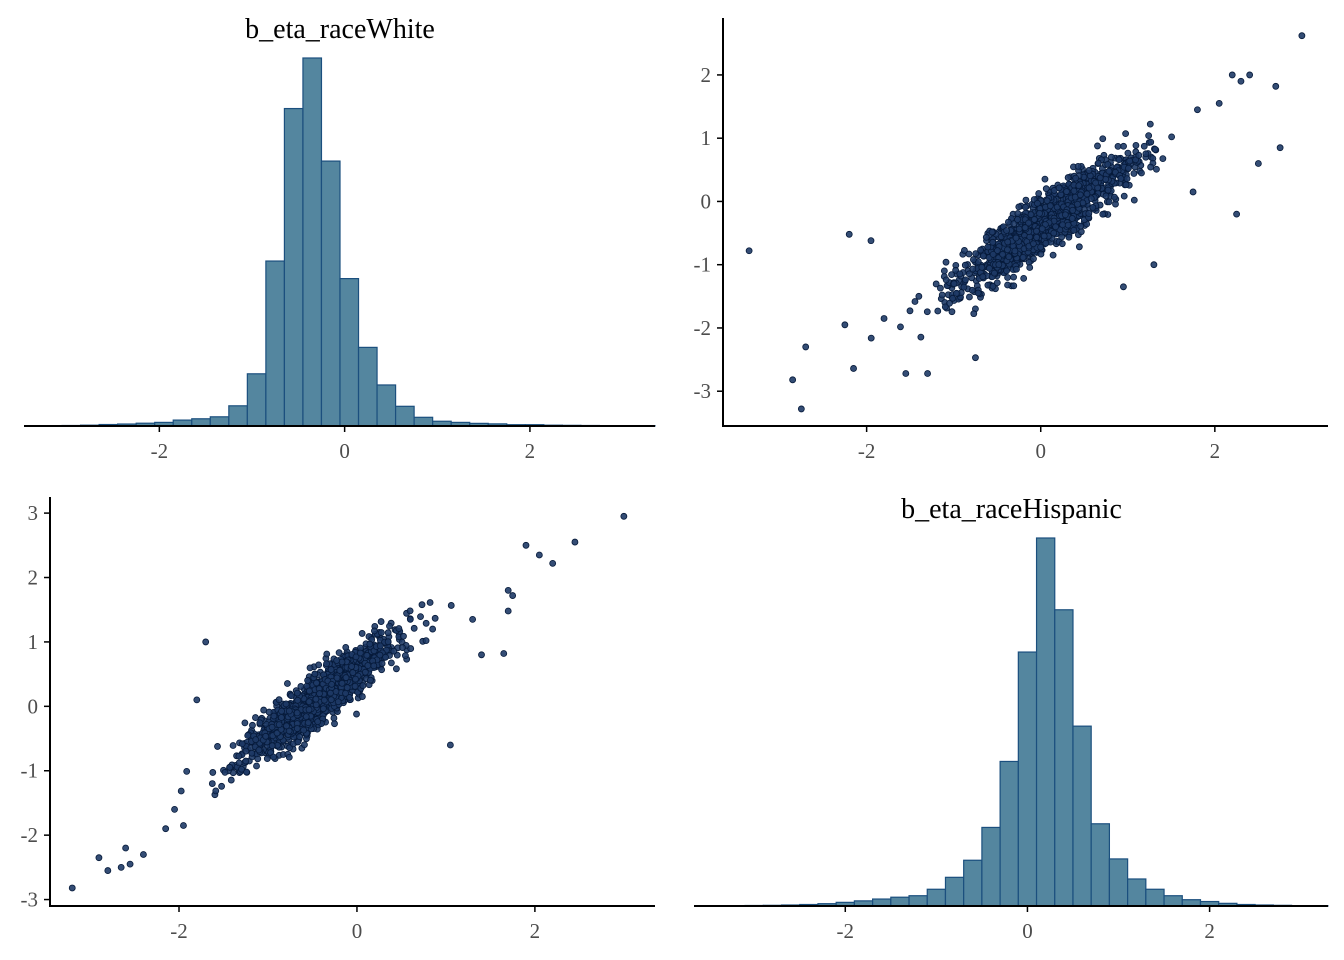 The image size is (1344, 960). What do you see at coordinates (30, 771) in the screenshot?
I see `y-tick-label: -1` at bounding box center [30, 771].